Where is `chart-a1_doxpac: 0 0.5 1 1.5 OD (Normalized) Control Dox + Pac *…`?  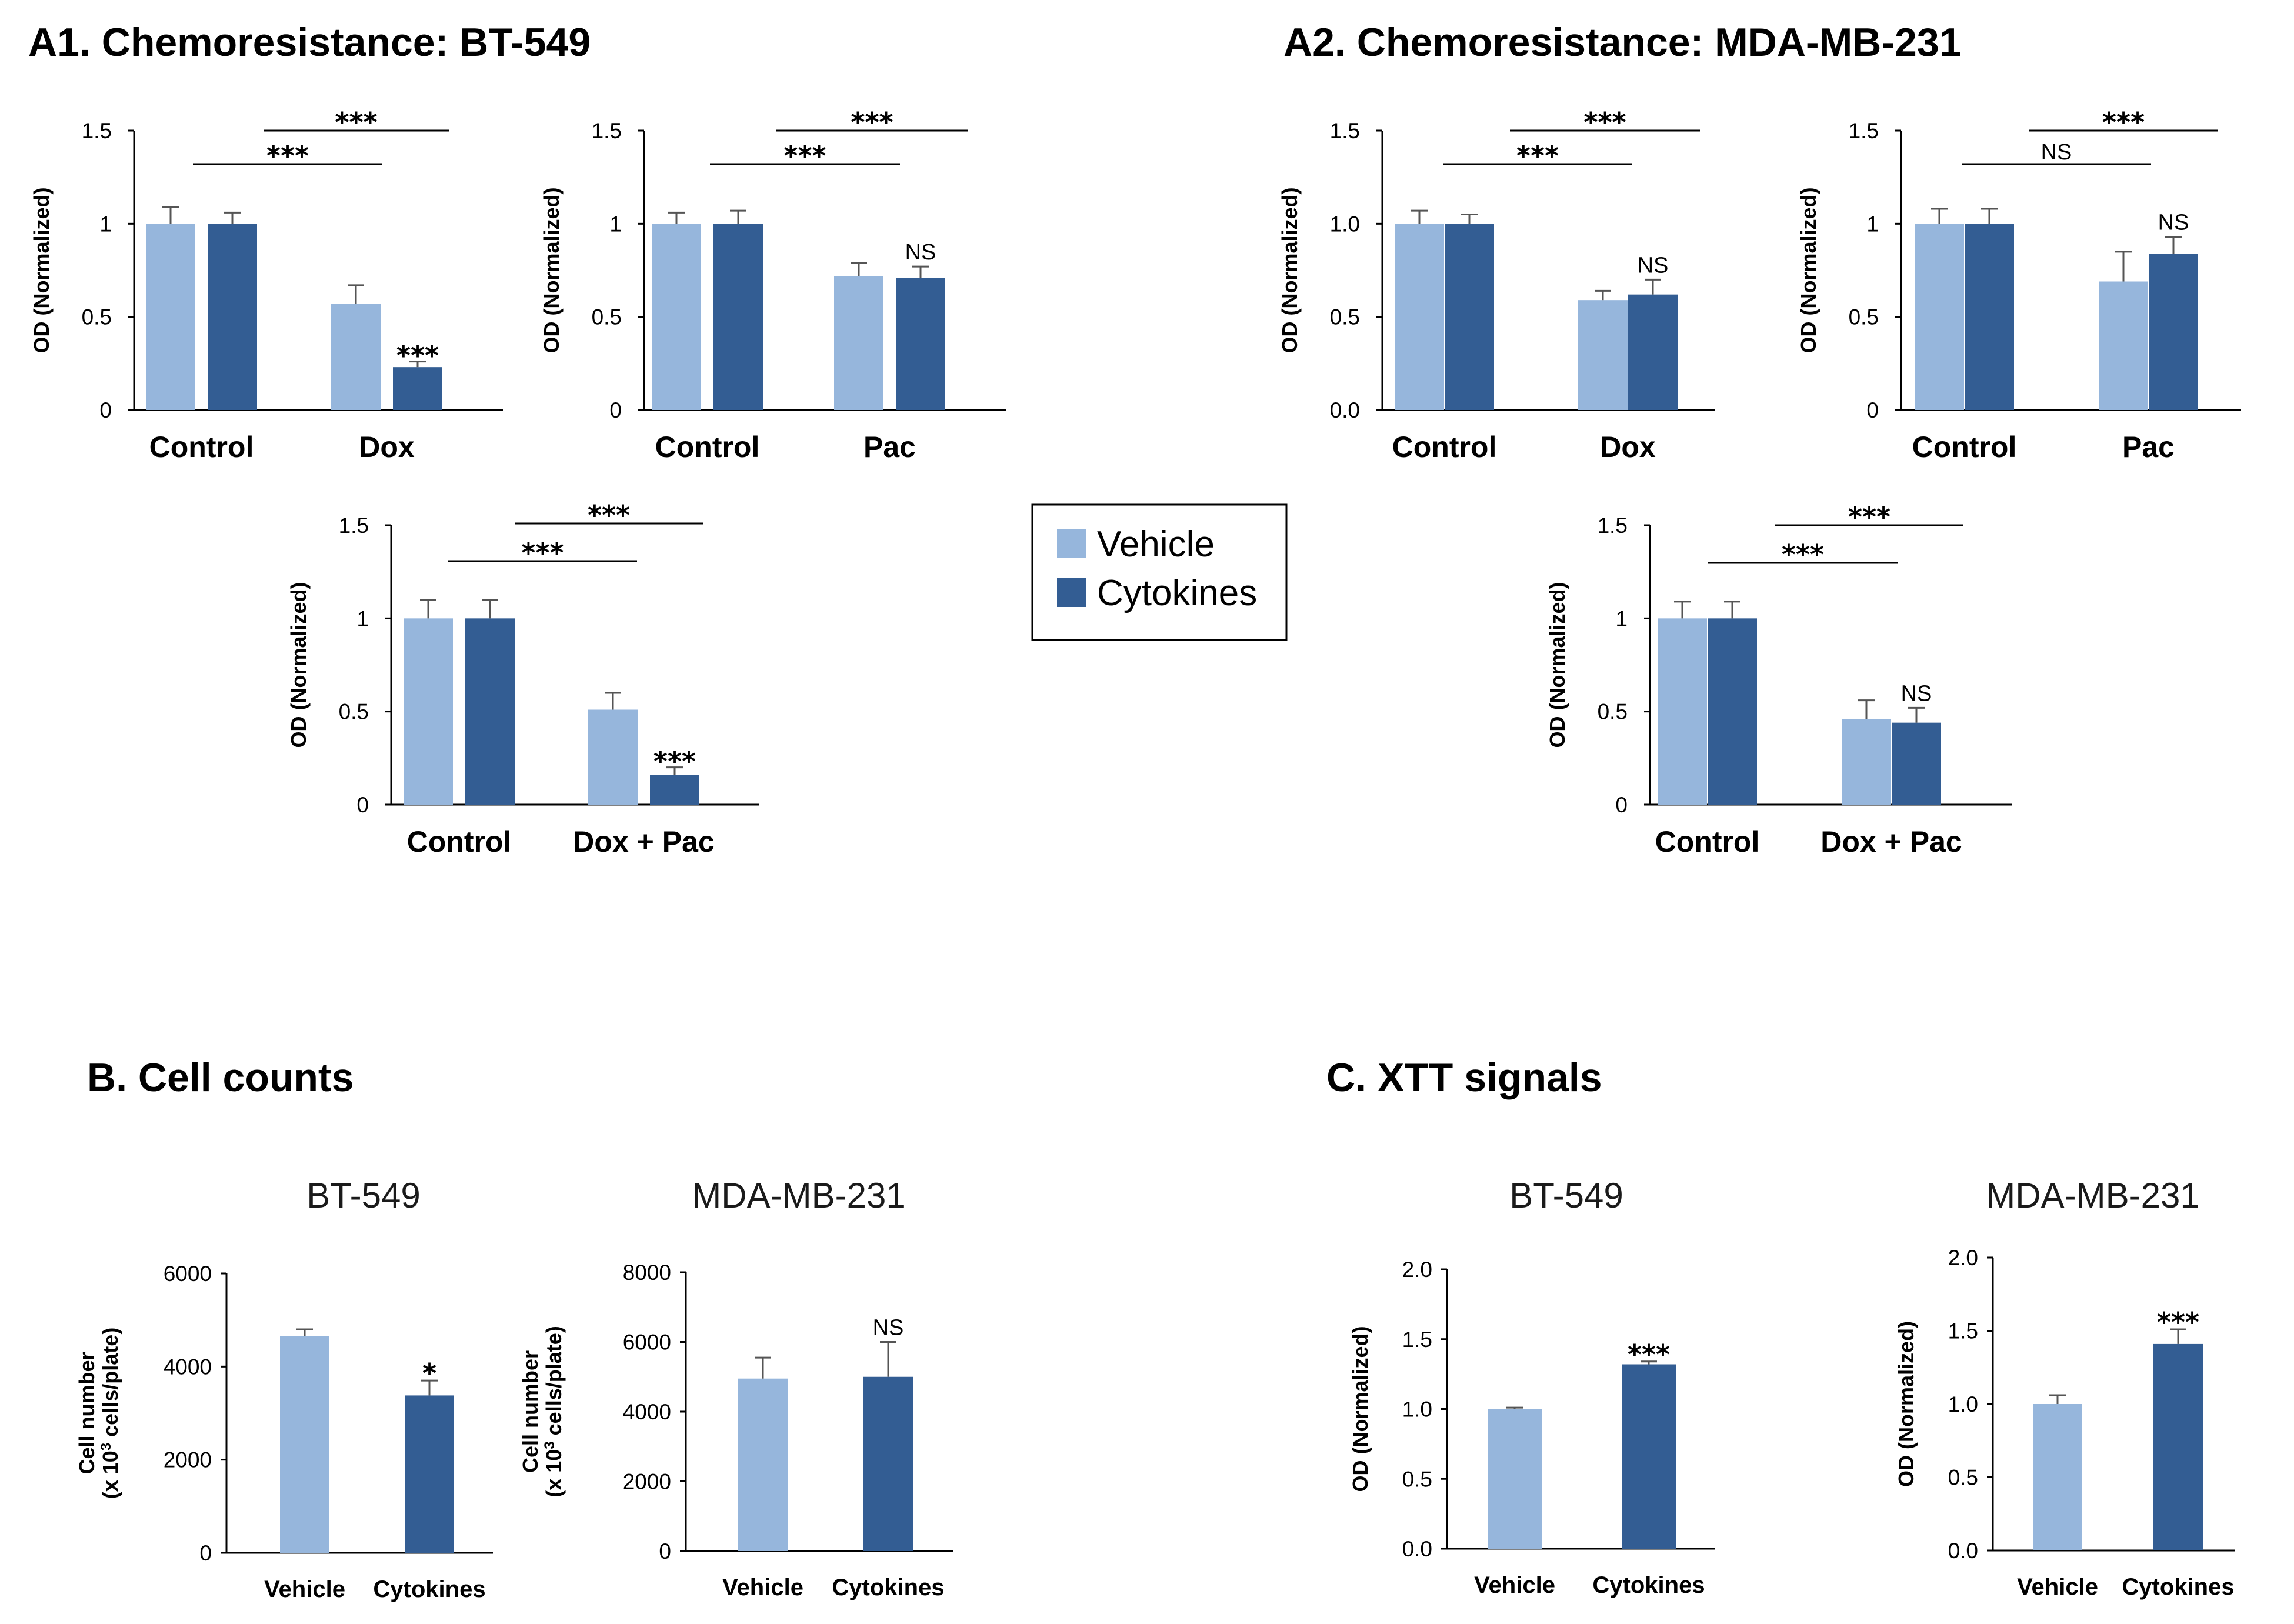 chart-a1_doxpac: 0 0.5 1 1.5 OD (Normalized) Control Dox + Pac *… is located at coordinates (522, 678).